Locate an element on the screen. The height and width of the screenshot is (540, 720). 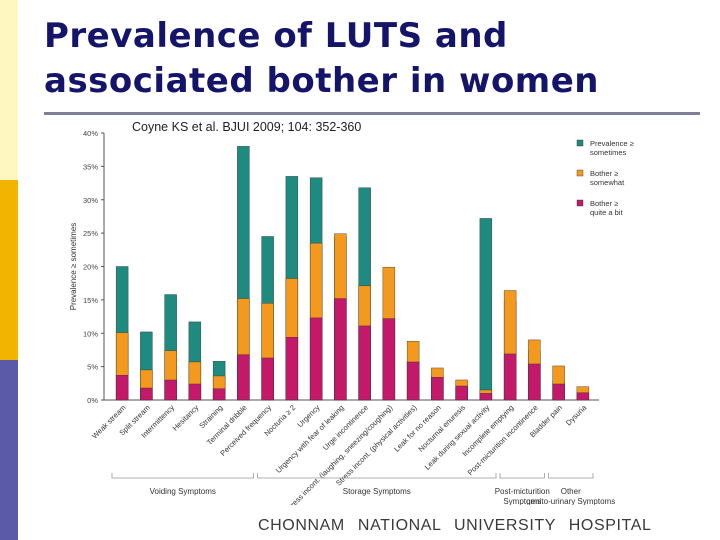
side-accent-middle is located at coordinates (9, 270).